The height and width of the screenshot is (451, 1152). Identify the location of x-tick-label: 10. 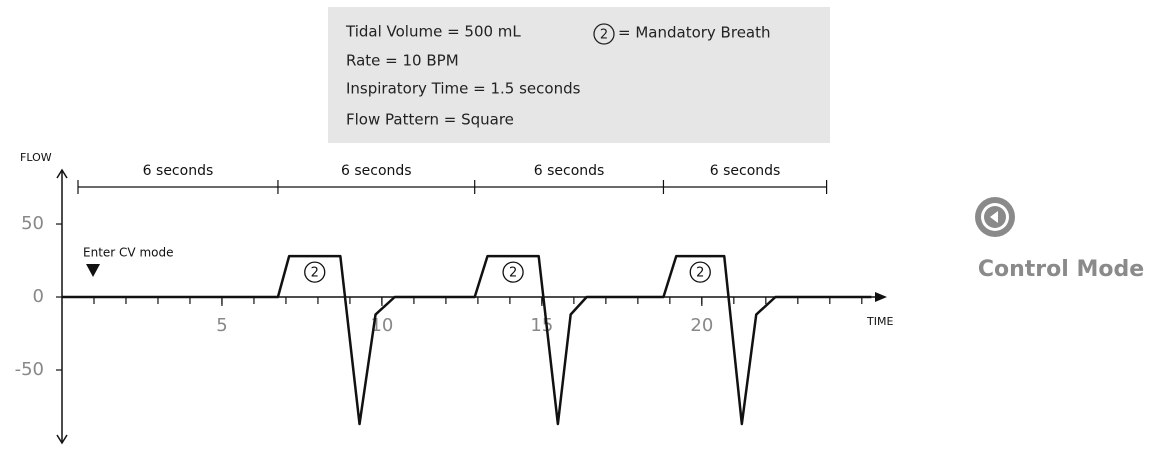
(381, 325).